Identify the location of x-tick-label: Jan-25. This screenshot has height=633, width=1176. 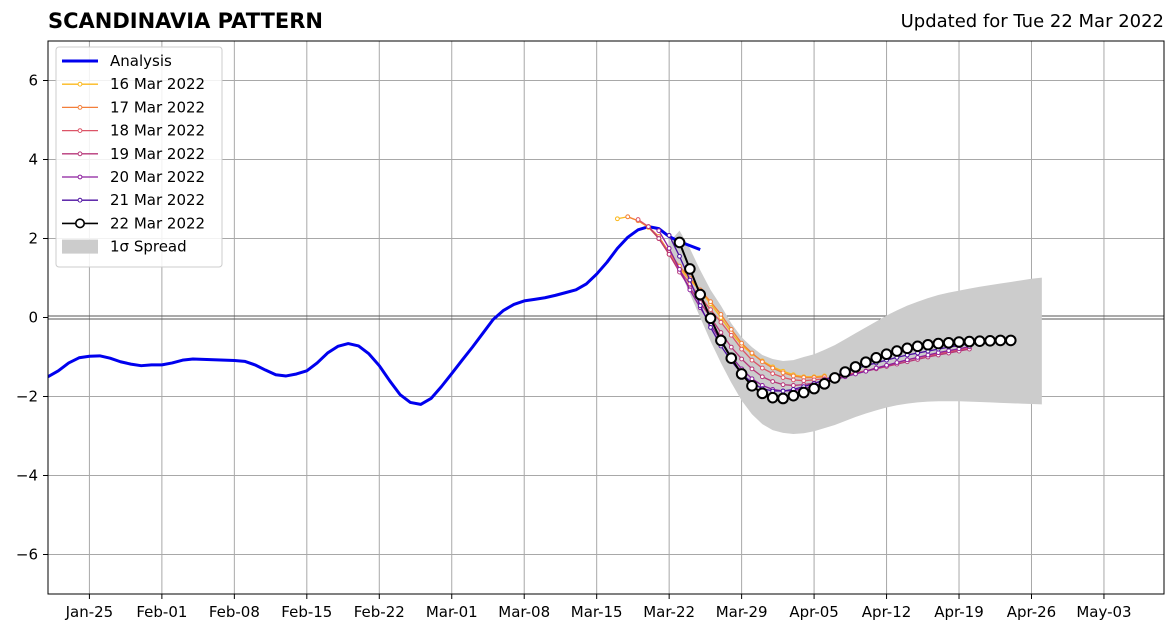
(89, 612).